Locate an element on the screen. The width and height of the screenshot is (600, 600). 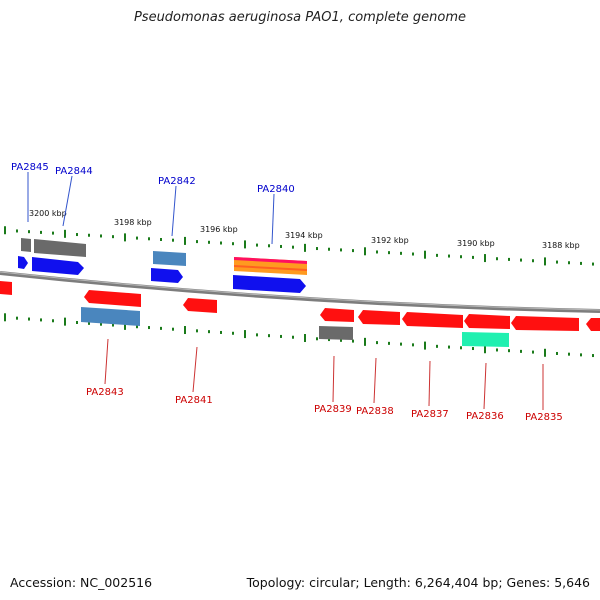
gene-label-pa2835: PA2835 is located at coordinates (544, 417).